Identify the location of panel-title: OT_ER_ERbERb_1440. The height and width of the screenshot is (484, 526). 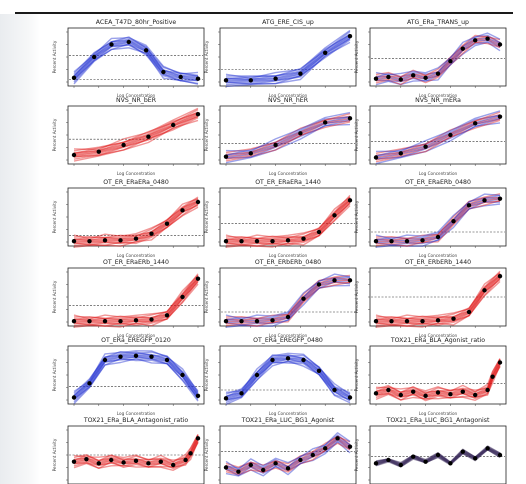
(438, 262).